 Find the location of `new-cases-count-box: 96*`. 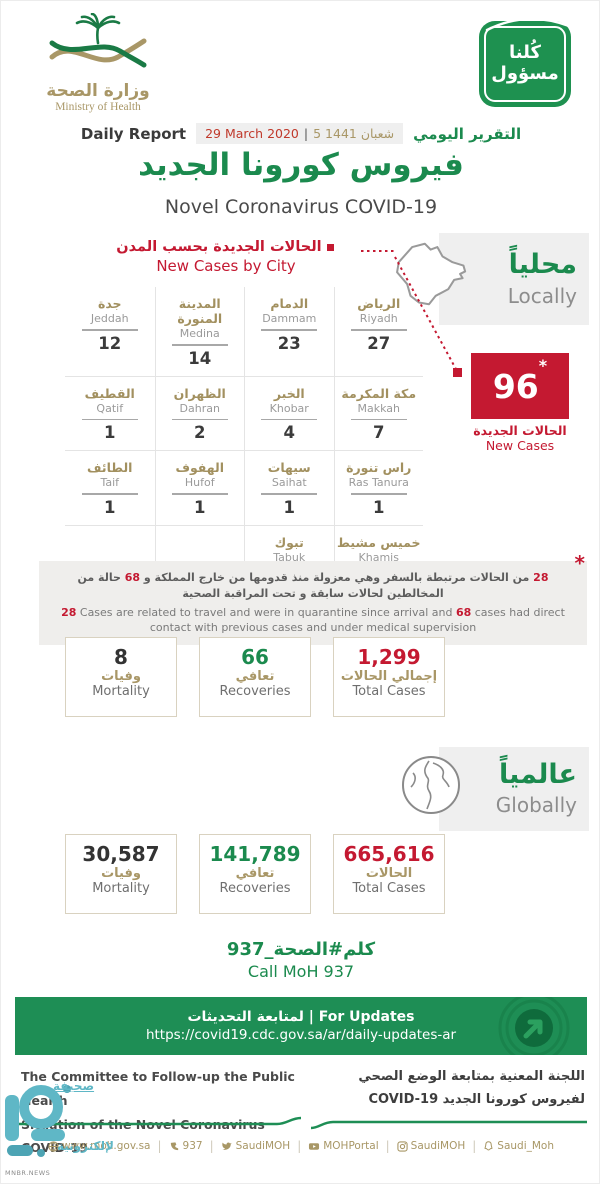

new-cases-count-box: 96* is located at coordinates (520, 386).